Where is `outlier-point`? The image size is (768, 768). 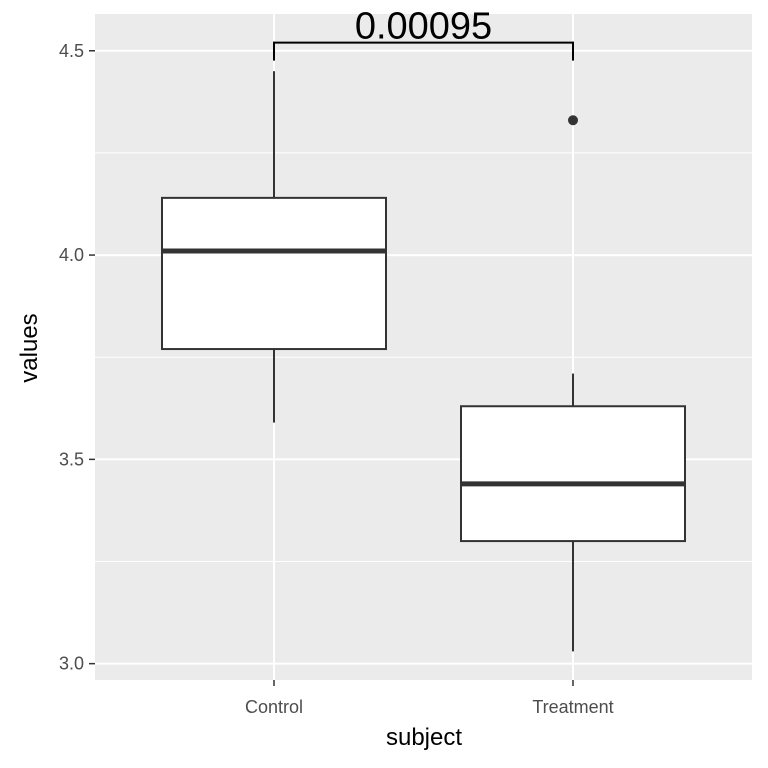 outlier-point is located at coordinates (573, 120).